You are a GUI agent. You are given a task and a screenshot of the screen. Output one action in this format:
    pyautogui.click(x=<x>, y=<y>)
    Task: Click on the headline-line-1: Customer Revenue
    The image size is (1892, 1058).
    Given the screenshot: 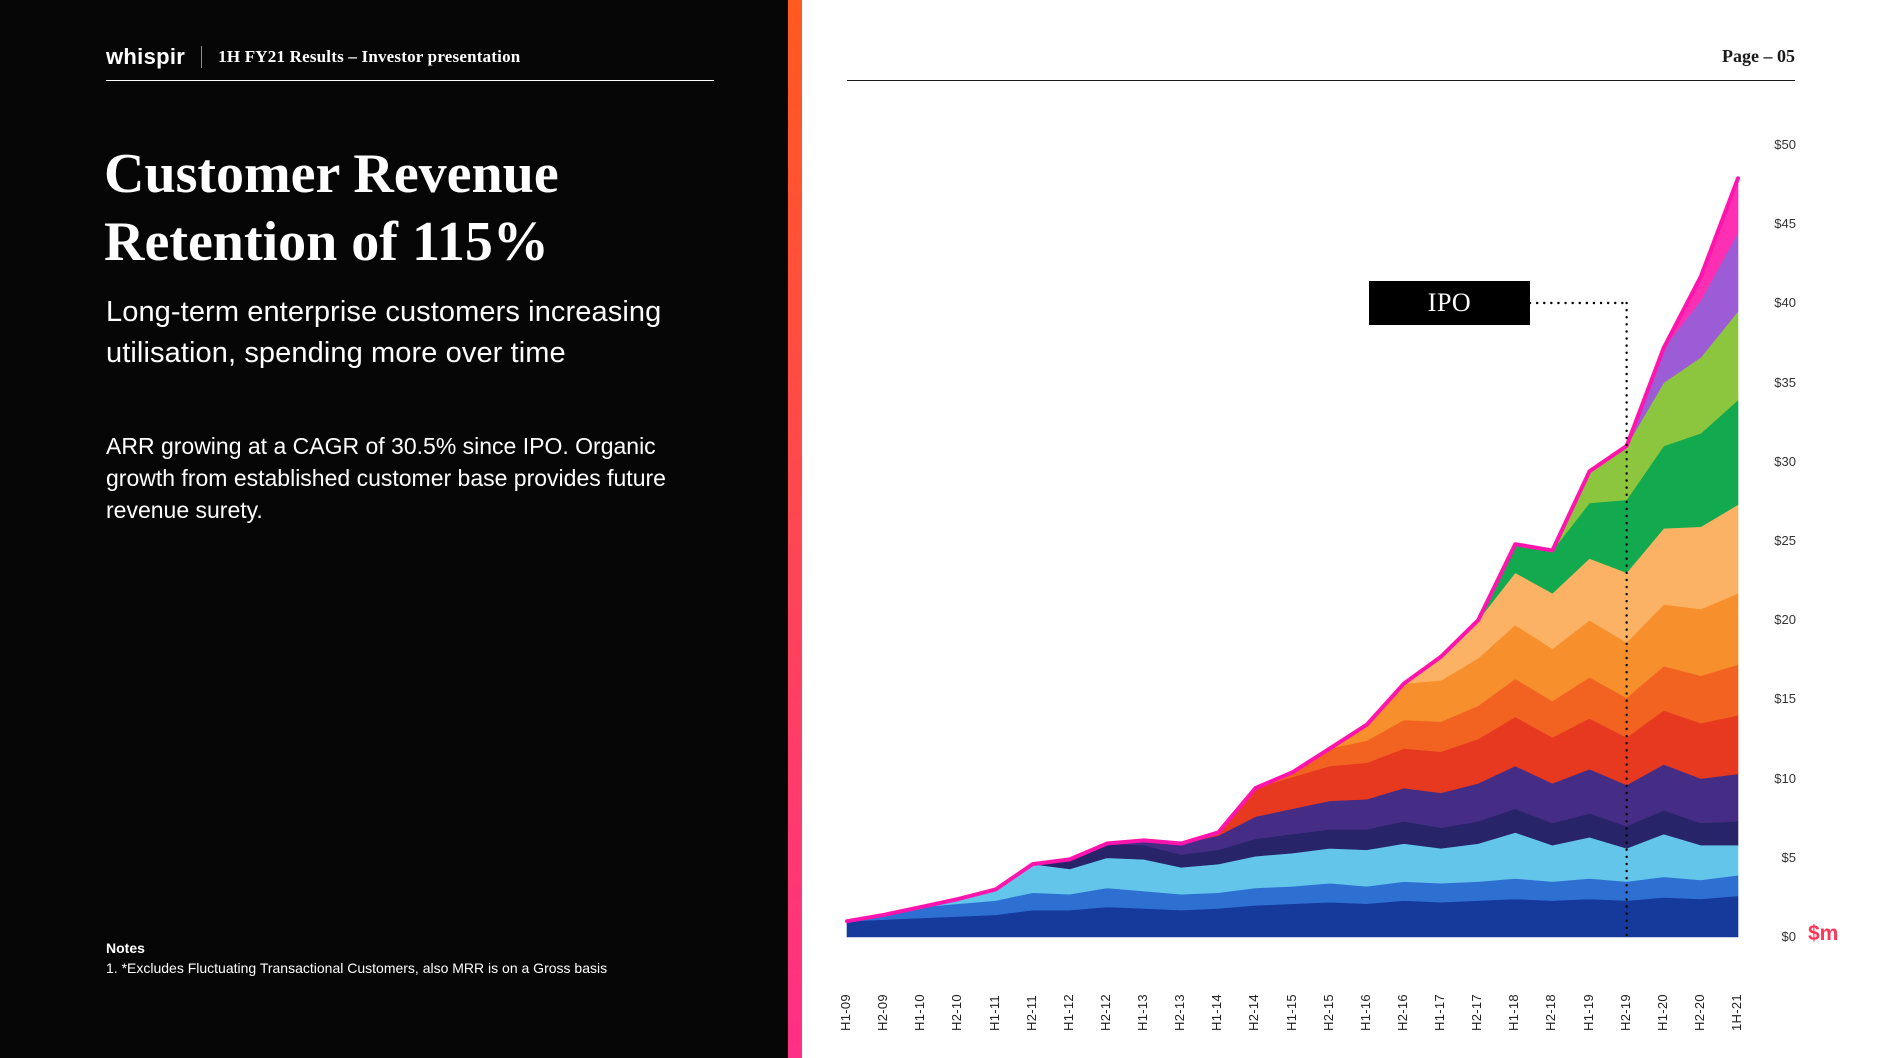 What is the action you would take?
    pyautogui.click(x=331, y=174)
    